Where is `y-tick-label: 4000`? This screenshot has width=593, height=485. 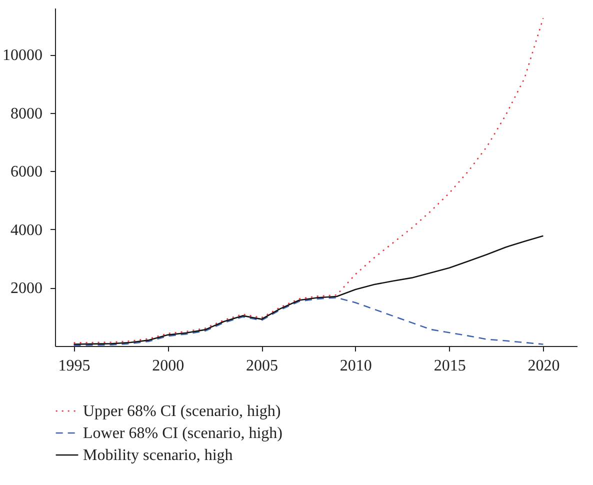 y-tick-label: 4000 is located at coordinates (26, 230).